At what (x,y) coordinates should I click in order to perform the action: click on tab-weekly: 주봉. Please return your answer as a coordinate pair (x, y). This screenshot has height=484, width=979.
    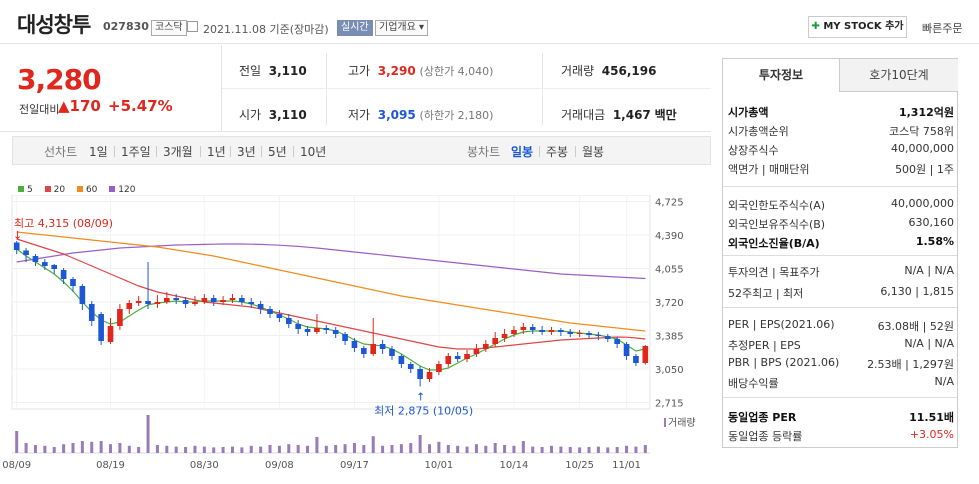
    Looking at the image, I should click on (557, 152).